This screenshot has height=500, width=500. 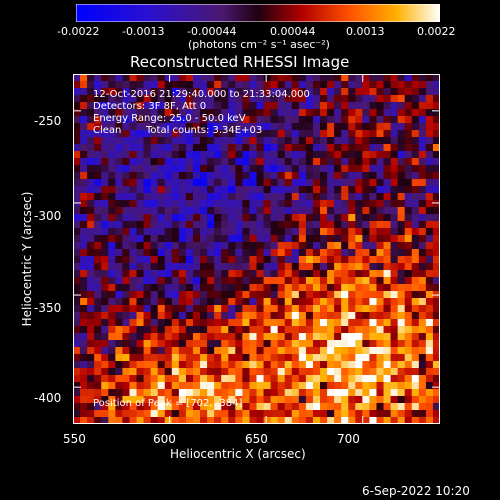 I want to click on colorbar, so click(x=258, y=13).